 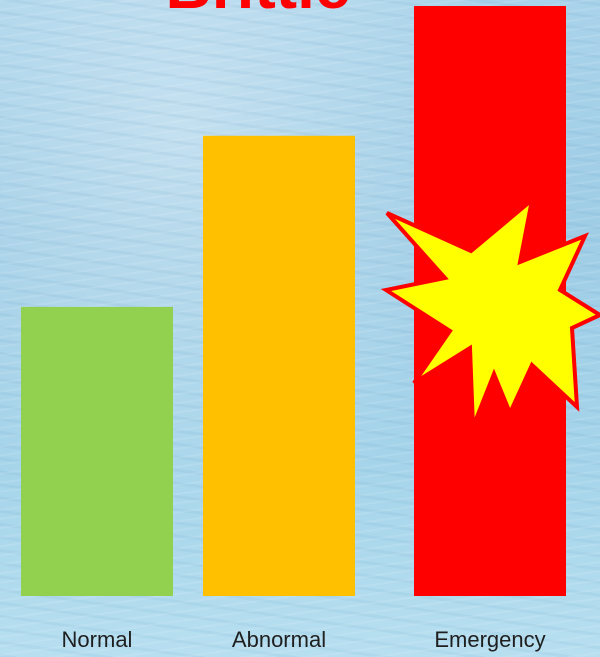 I want to click on explosion-burst-icon, so click(x=490, y=311).